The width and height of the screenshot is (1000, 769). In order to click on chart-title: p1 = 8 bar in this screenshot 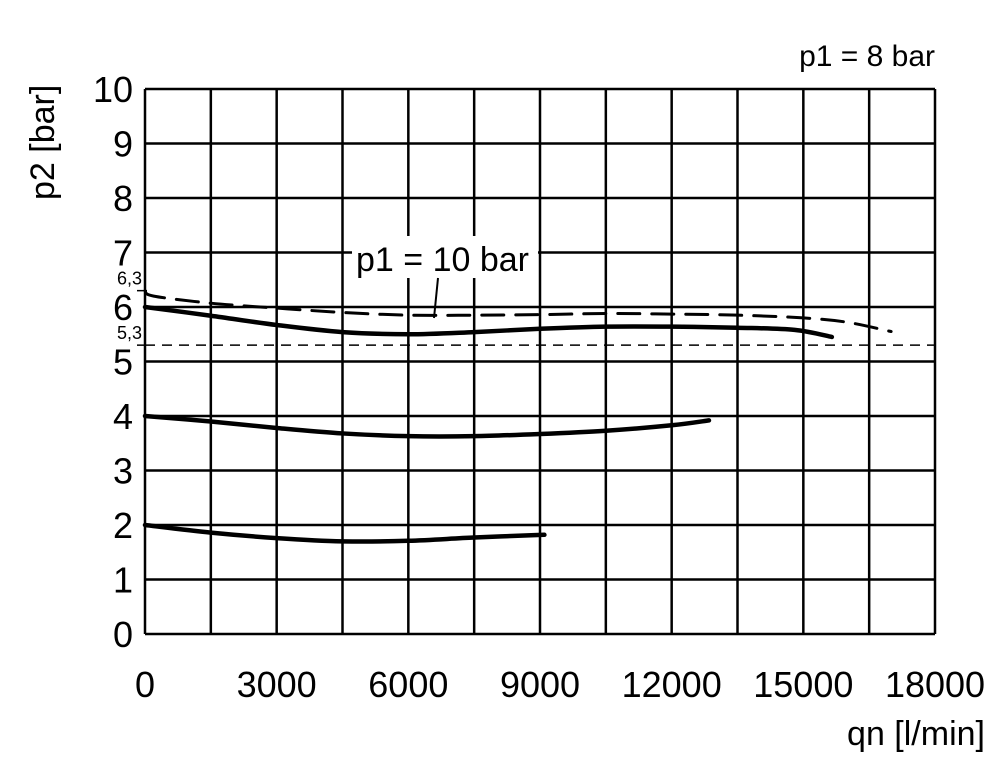, I will do `click(867, 56)`.